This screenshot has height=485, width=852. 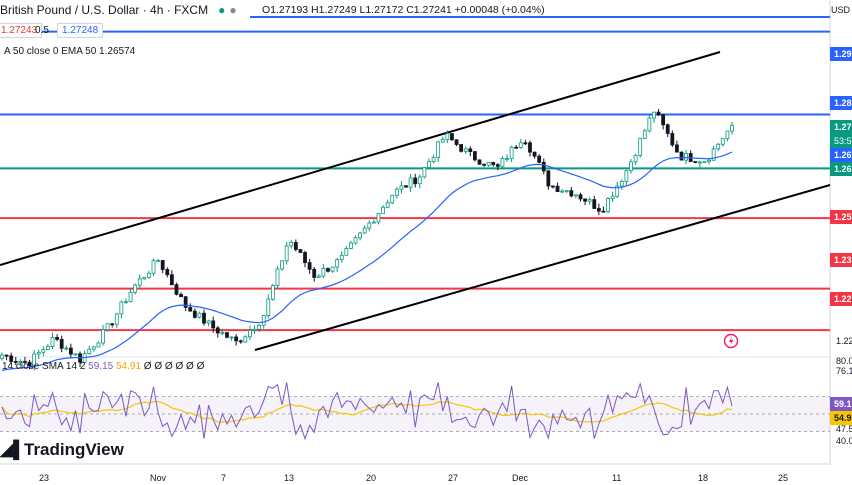 What do you see at coordinates (158, 478) in the screenshot?
I see `time-label-nov: Nov` at bounding box center [158, 478].